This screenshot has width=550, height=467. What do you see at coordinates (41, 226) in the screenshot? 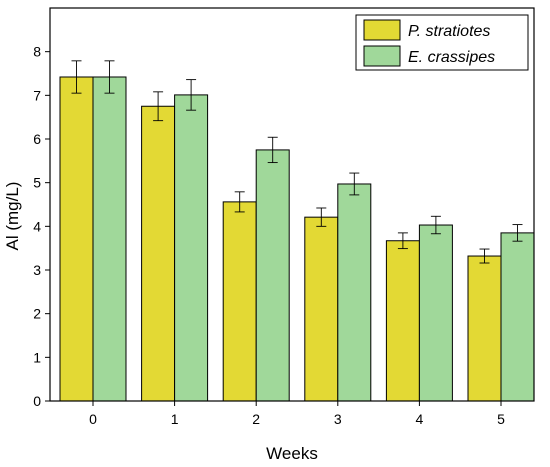
I see `y-axis: 0 1 2 3 4 5 6 7 8` at bounding box center [41, 226].